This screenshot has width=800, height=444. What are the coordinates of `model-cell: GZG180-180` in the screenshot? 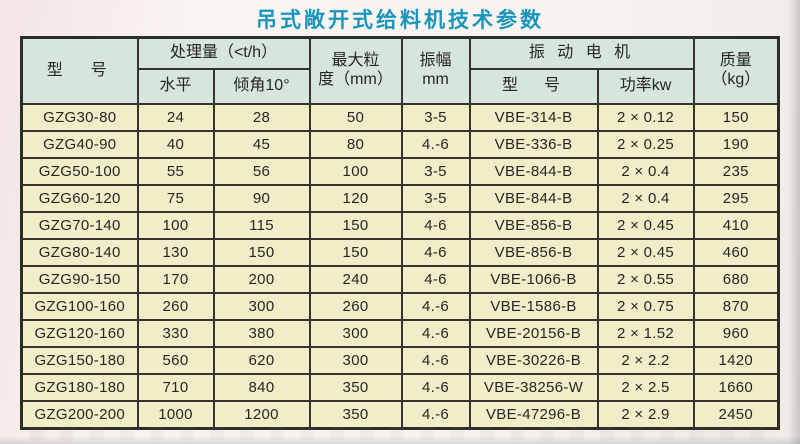 It's located at (79, 387).